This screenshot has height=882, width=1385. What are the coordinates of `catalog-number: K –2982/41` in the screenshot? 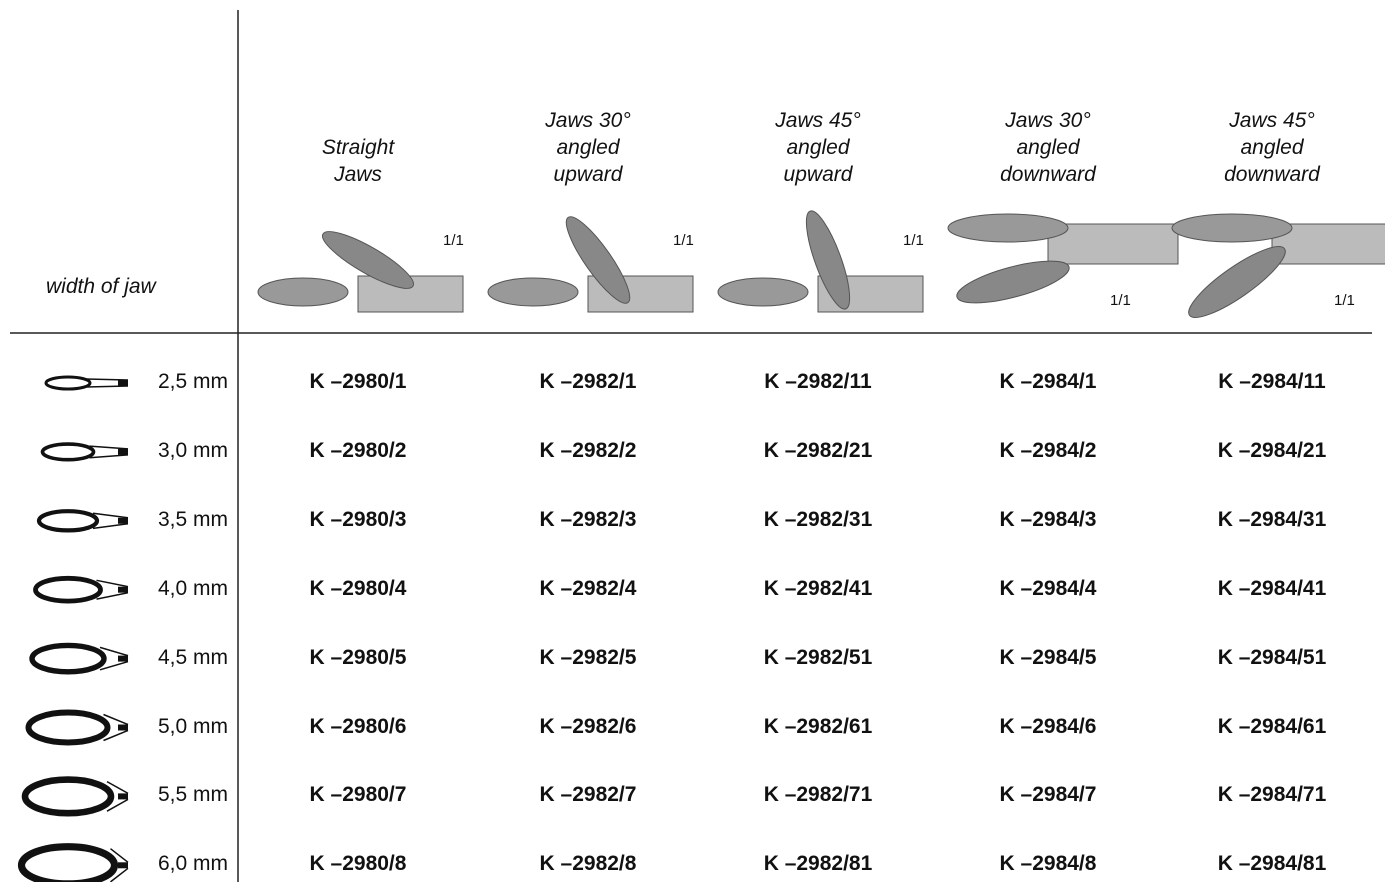 It's located at (818, 588).